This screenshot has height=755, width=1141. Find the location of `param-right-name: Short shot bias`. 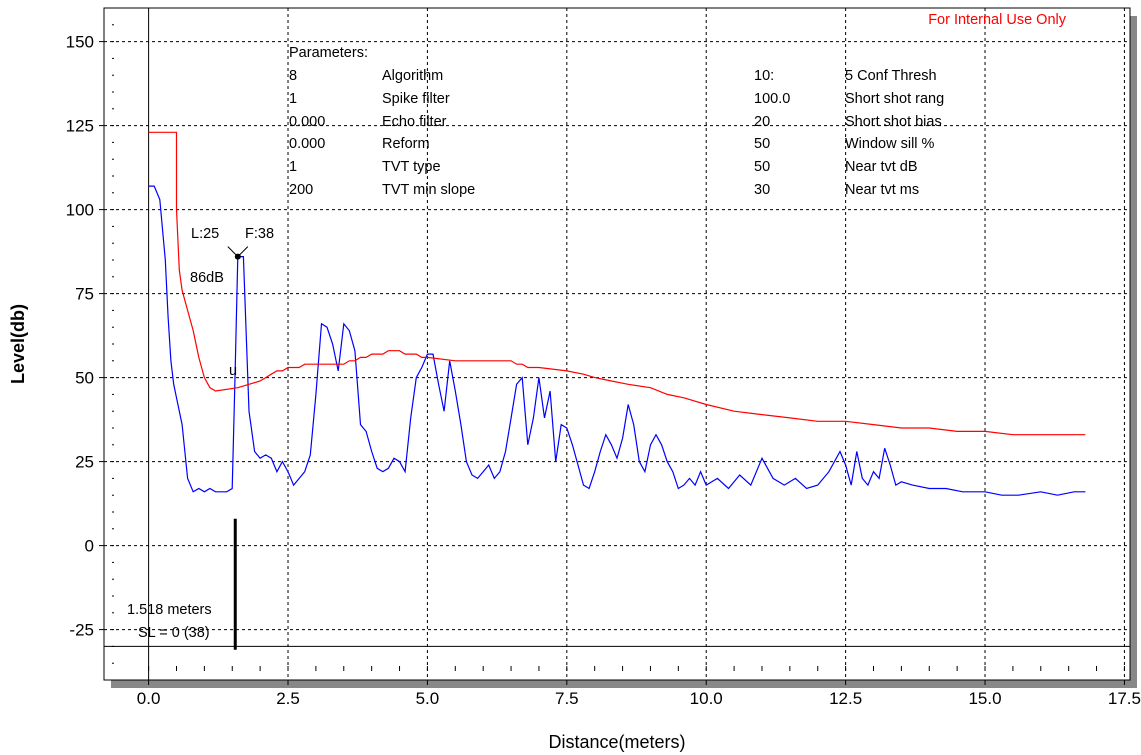

param-right-name: Short shot bias is located at coordinates (893, 122).